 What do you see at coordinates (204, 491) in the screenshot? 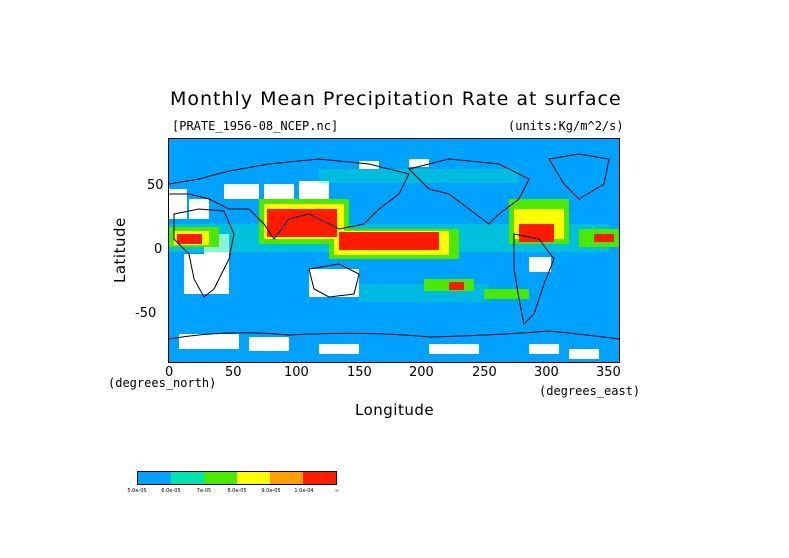
I see `colorbar-label: 7e-05` at bounding box center [204, 491].